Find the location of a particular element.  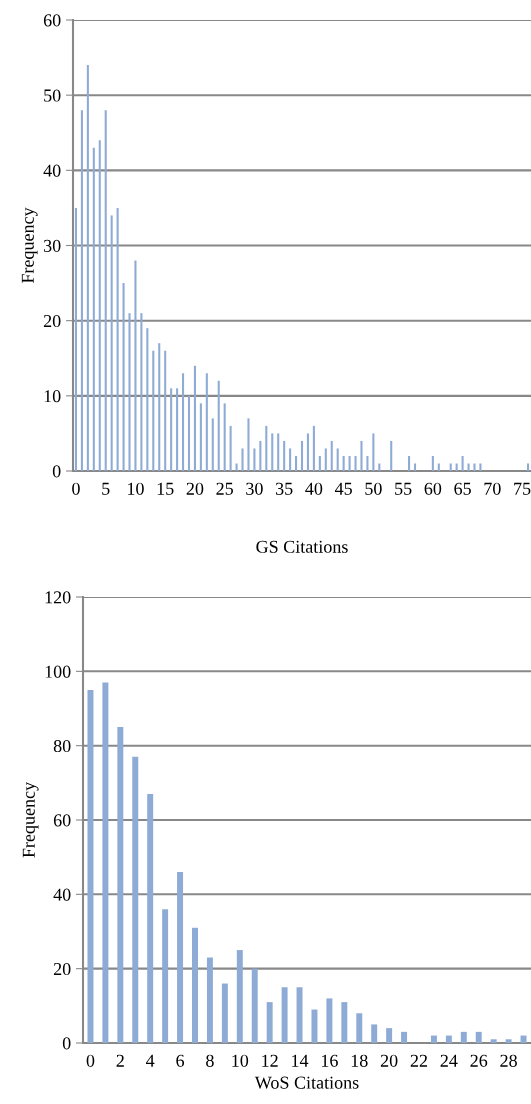

x-tick-label: 12 is located at coordinates (270, 1060).